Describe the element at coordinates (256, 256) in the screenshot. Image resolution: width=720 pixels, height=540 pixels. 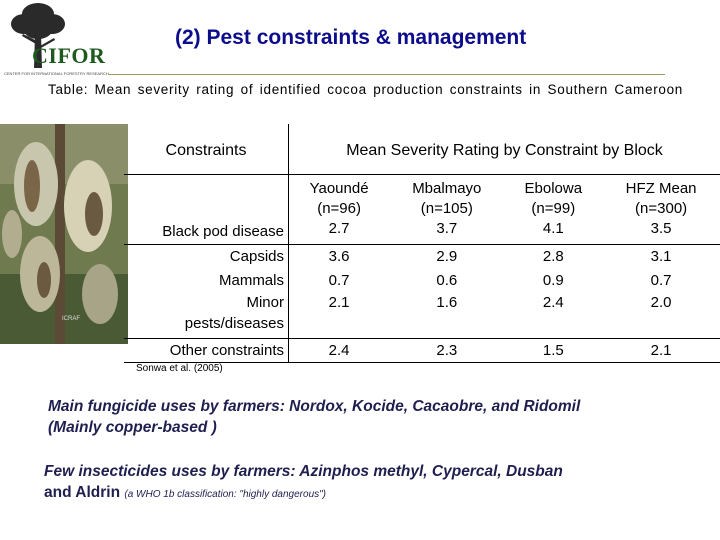
I see `row-label-capsids: Capsids` at that location.